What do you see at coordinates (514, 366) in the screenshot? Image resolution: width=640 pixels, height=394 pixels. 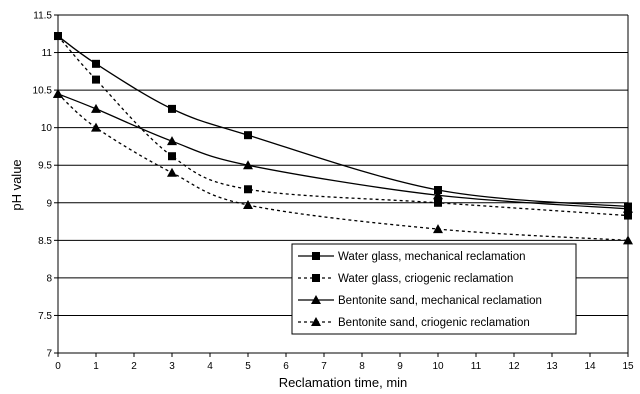 I see `x-tick-label: 12` at bounding box center [514, 366].